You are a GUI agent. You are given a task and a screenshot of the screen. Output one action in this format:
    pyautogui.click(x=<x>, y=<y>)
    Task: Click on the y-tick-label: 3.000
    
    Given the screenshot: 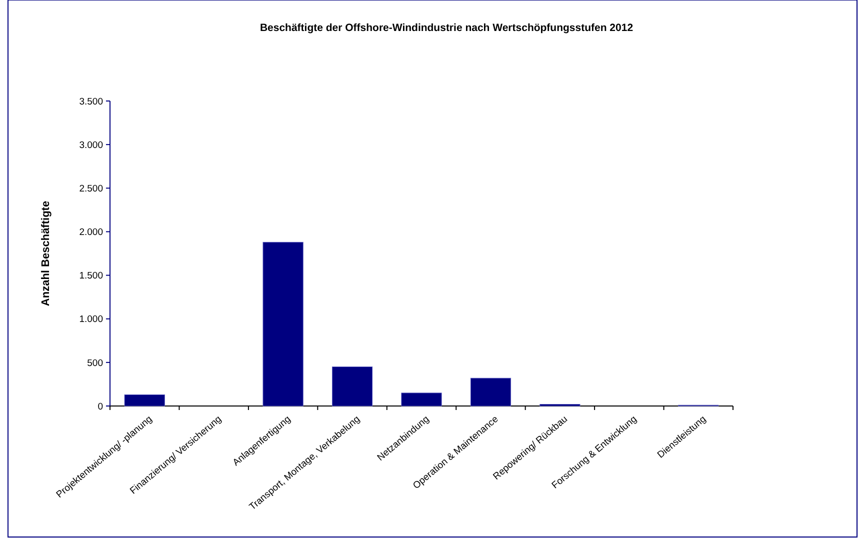 What is the action you would take?
    pyautogui.click(x=91, y=145)
    